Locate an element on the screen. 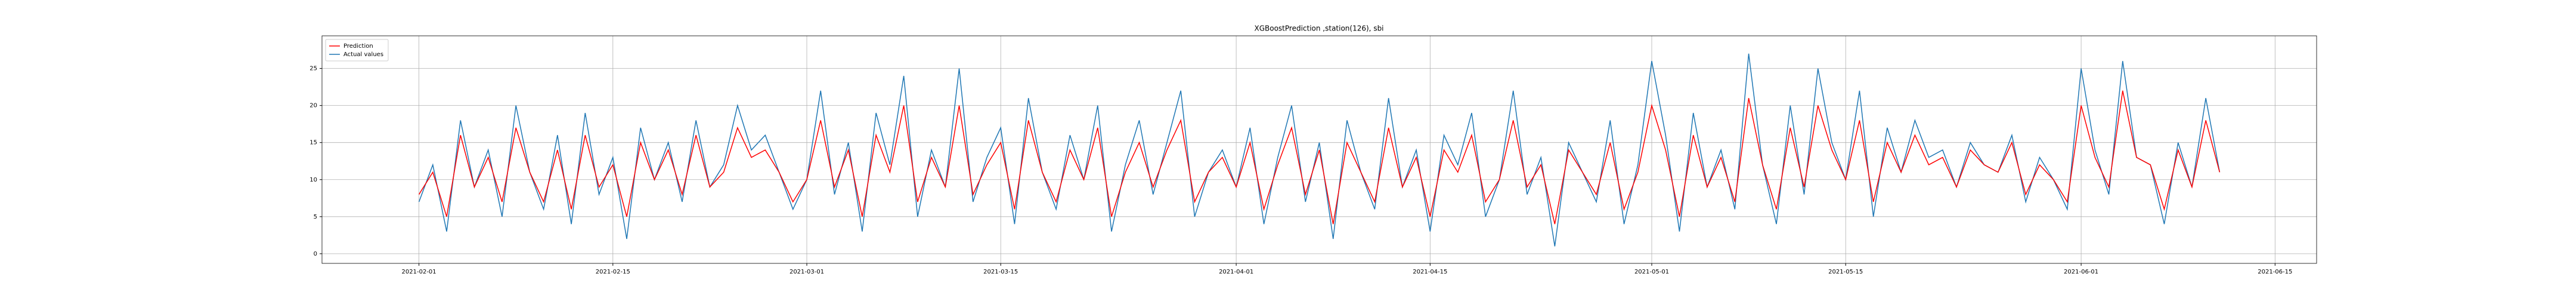 Image resolution: width=2576 pixels, height=301 pixels. legend-label: Actual values is located at coordinates (363, 54).